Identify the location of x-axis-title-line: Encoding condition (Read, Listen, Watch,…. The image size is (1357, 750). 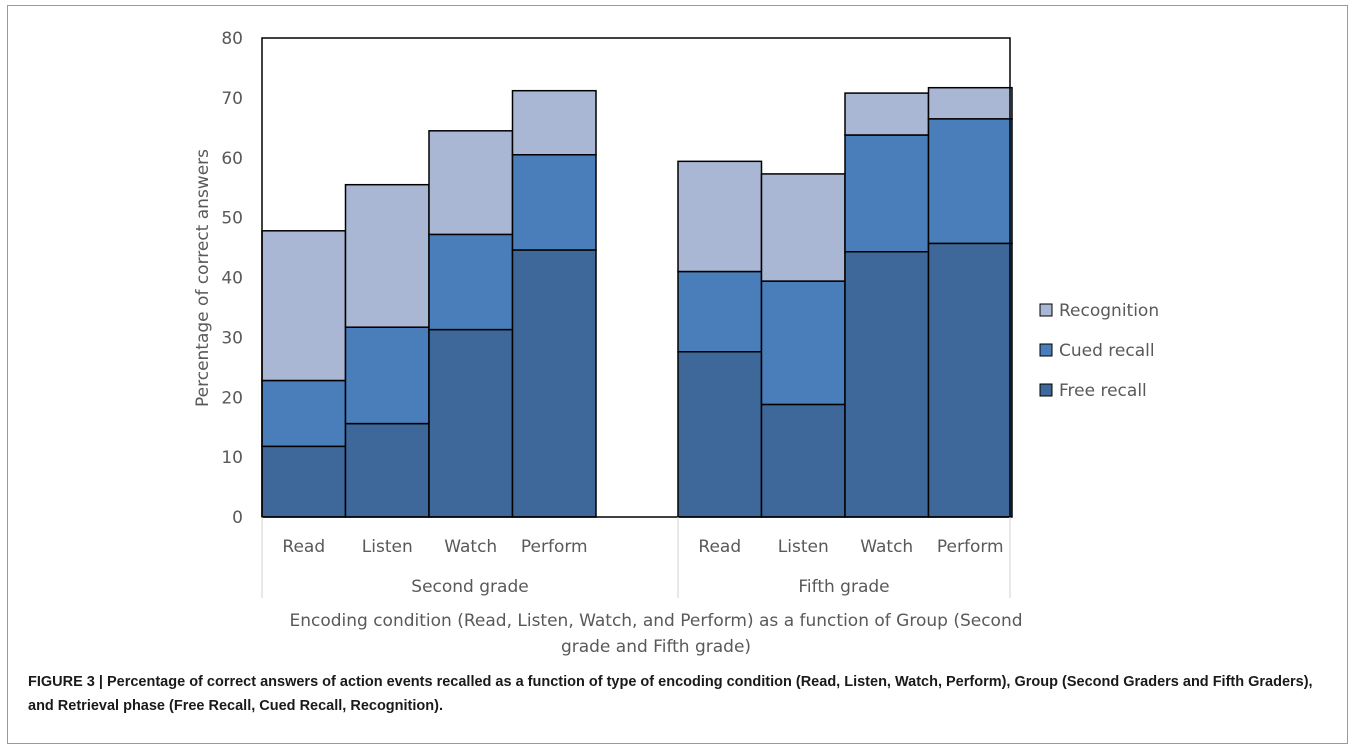
(655, 621).